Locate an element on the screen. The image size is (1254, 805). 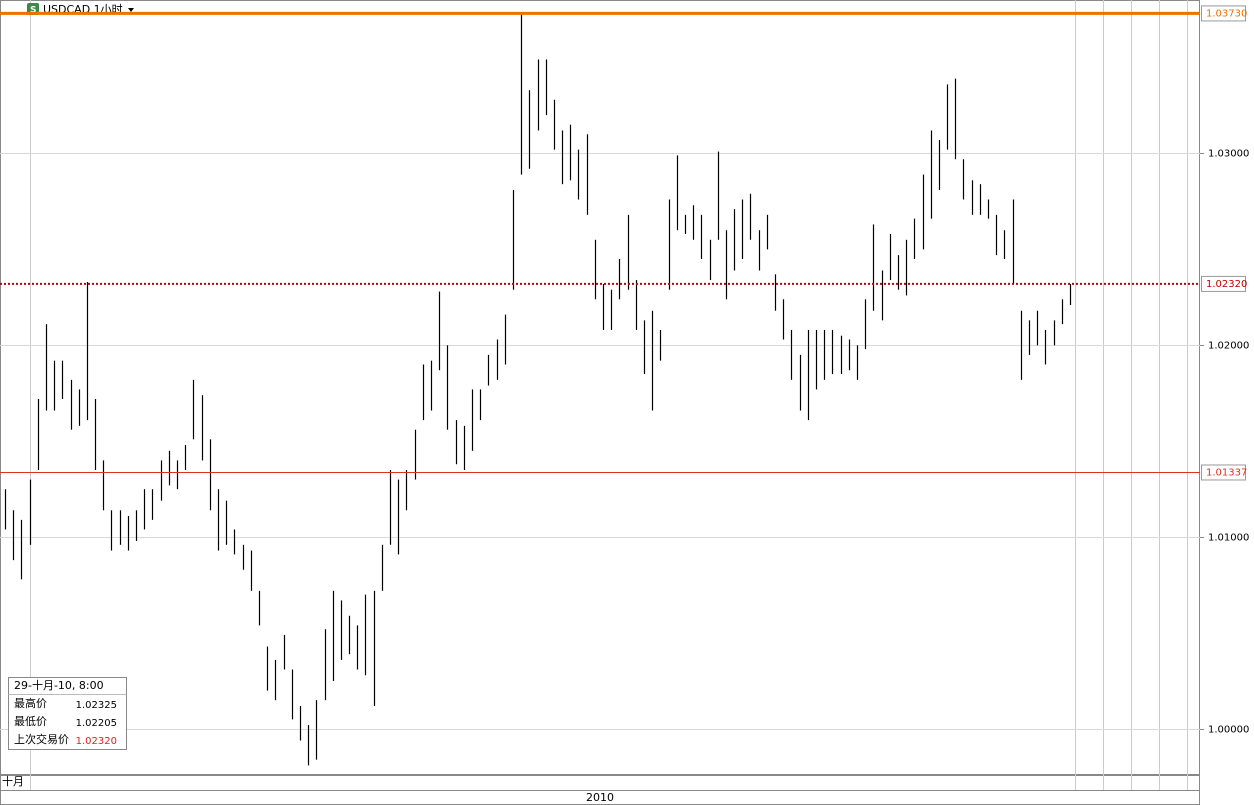
y-tick-label: 1.03000 is located at coordinates (1228, 154).